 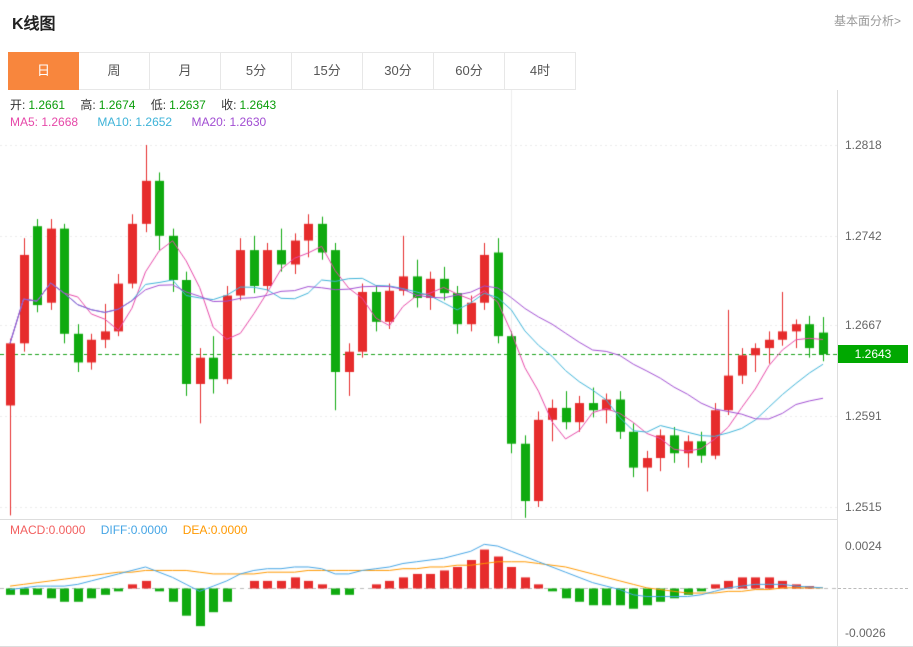 What do you see at coordinates (229, 105) in the screenshot?
I see `close-label: 收:` at bounding box center [229, 105].